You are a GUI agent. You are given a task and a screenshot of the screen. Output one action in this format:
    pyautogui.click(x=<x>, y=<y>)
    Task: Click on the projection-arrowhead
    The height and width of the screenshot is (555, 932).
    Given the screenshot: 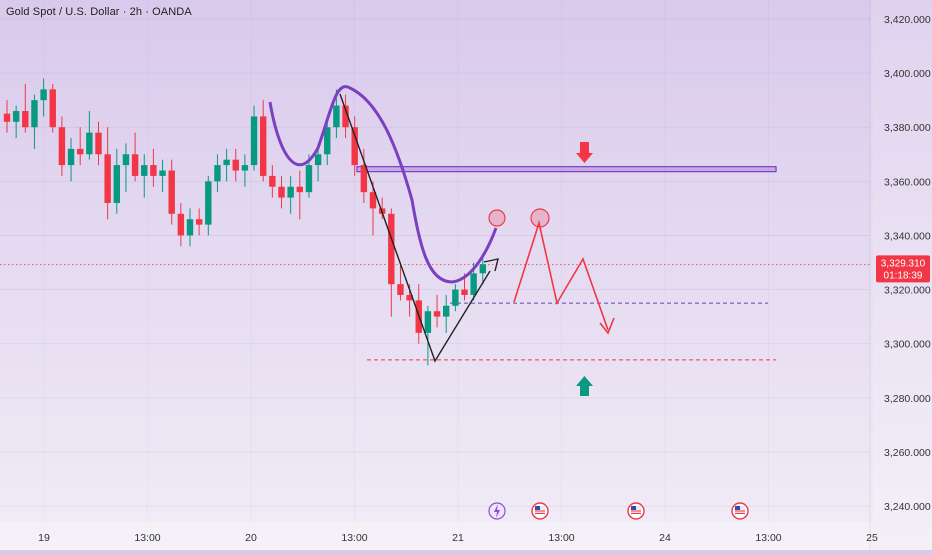 What is the action you would take?
    pyautogui.click(x=607, y=326)
    